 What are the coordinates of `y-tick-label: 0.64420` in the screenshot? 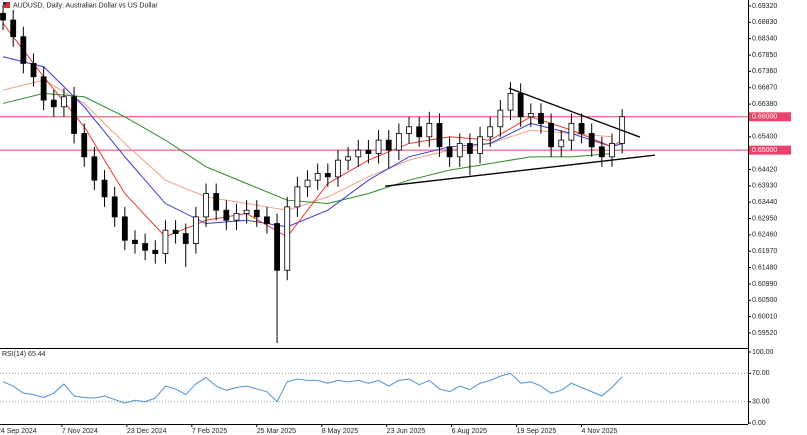 It's located at (764, 169).